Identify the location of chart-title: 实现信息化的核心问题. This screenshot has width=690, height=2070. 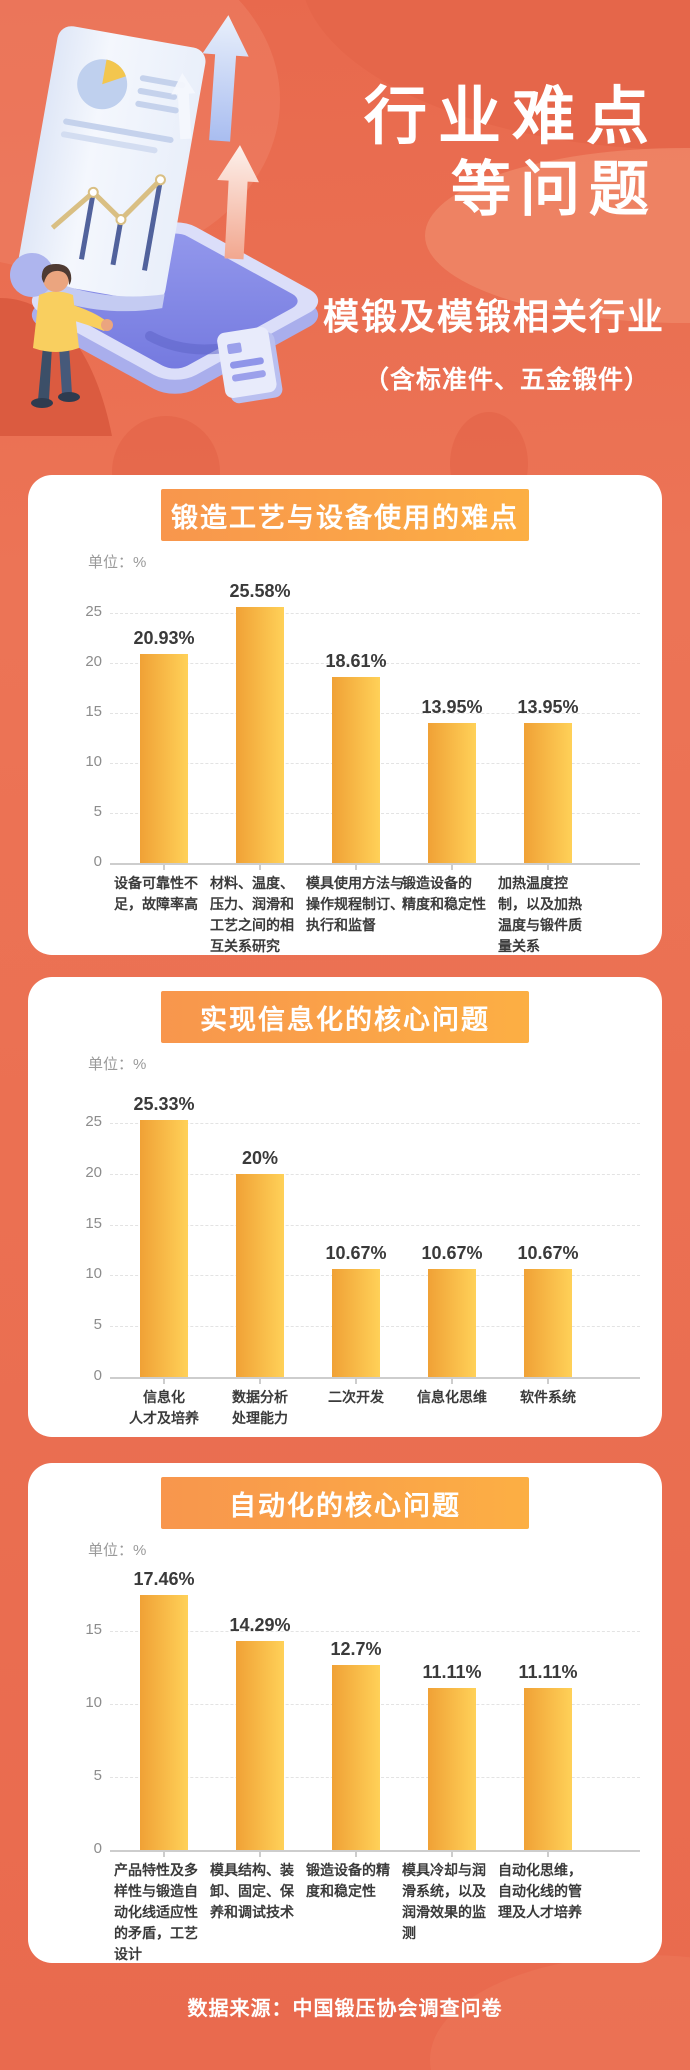
(345, 1017).